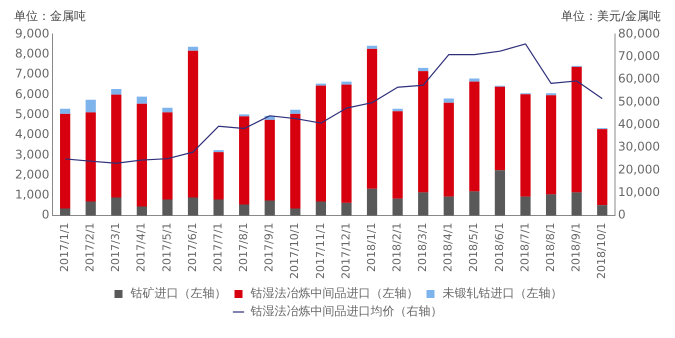 This screenshot has height=338, width=675. What do you see at coordinates (178, 293) in the screenshot?
I see `legend-label: 钴矿进口（左轴）` at bounding box center [178, 293].